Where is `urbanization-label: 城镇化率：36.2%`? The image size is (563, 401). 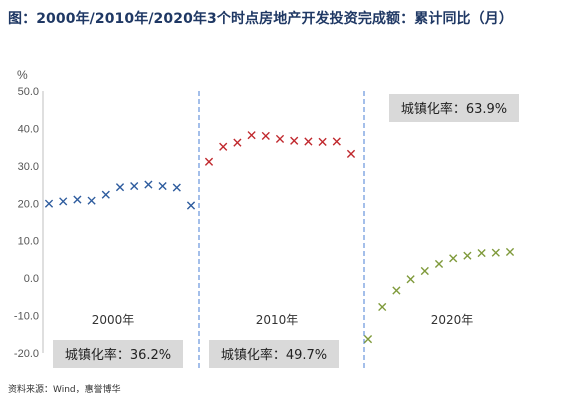
urbanization-label: 城镇化率：36.2% is located at coordinates (118, 355).